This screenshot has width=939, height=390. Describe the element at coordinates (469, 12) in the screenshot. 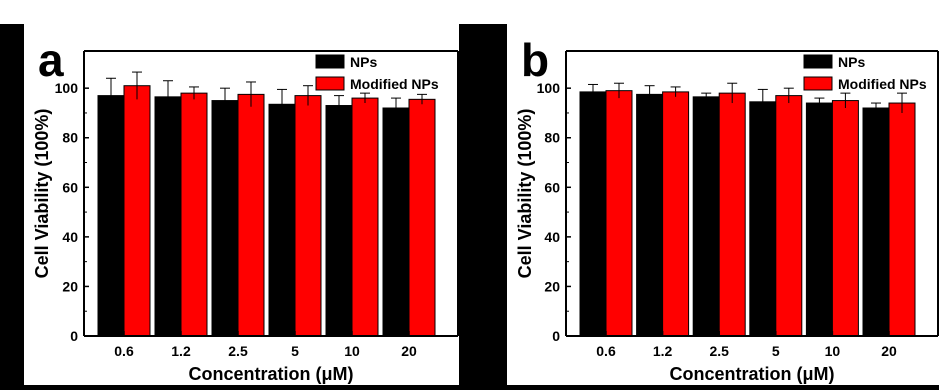

I see `top-band` at that location.